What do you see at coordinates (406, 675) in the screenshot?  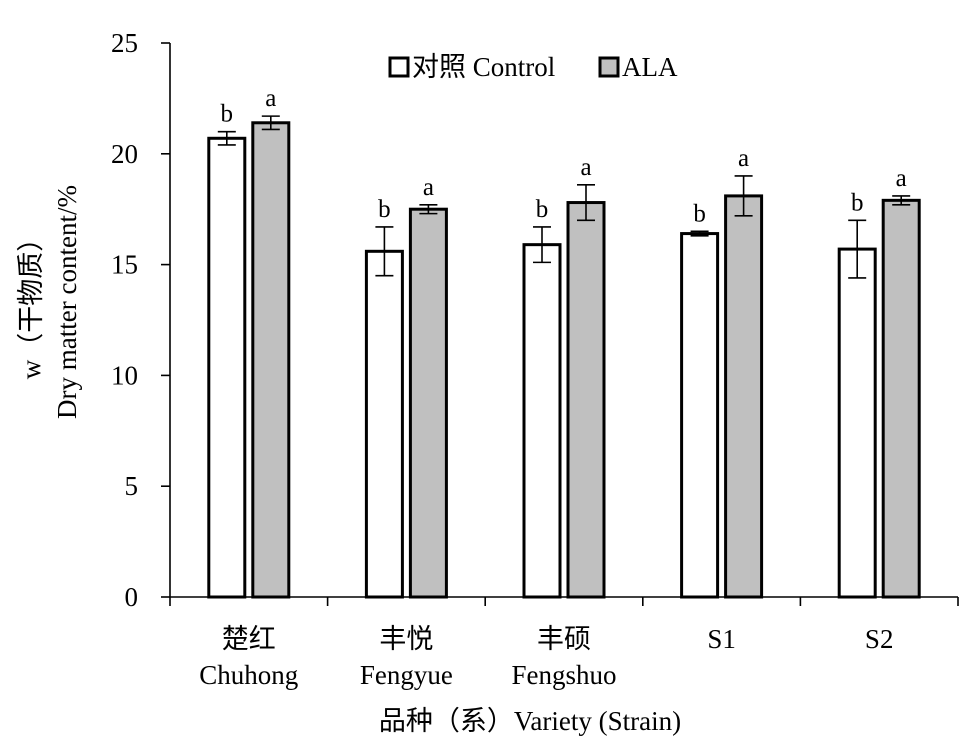 I see `category-label-en: Fengyue` at bounding box center [406, 675].